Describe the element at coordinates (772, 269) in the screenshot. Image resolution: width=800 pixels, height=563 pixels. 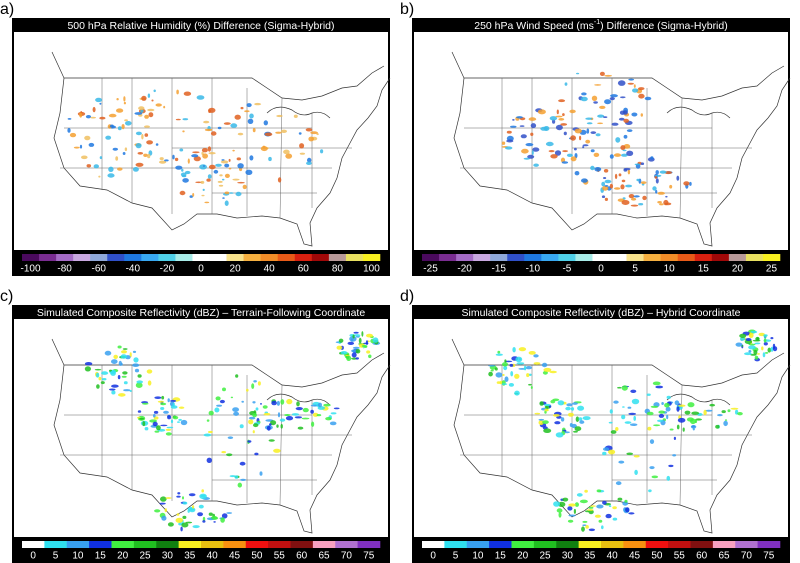
I see `colorbar-tick-label: 25` at that location.